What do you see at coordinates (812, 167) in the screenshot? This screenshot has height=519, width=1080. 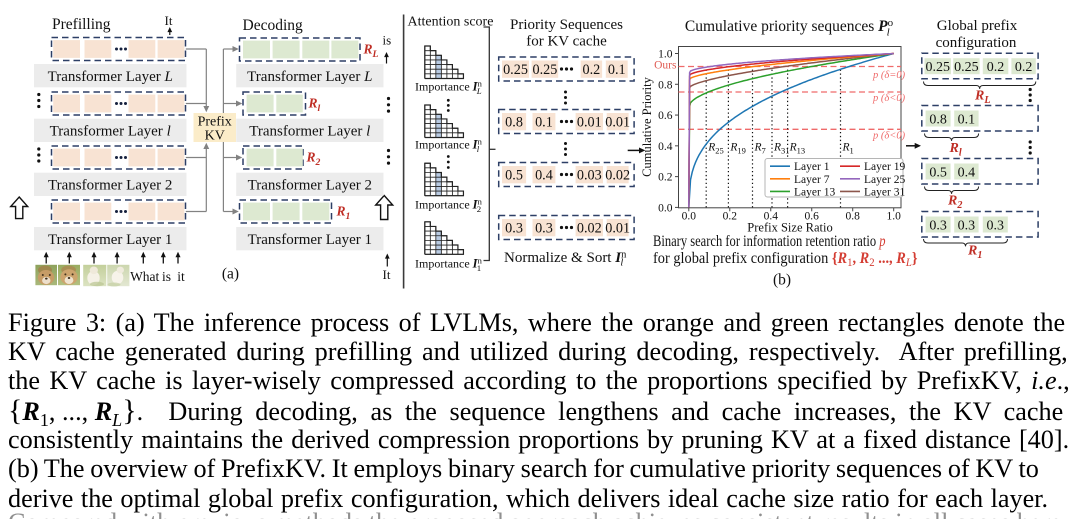 I see `svg-text: Layer 1` at bounding box center [812, 167].